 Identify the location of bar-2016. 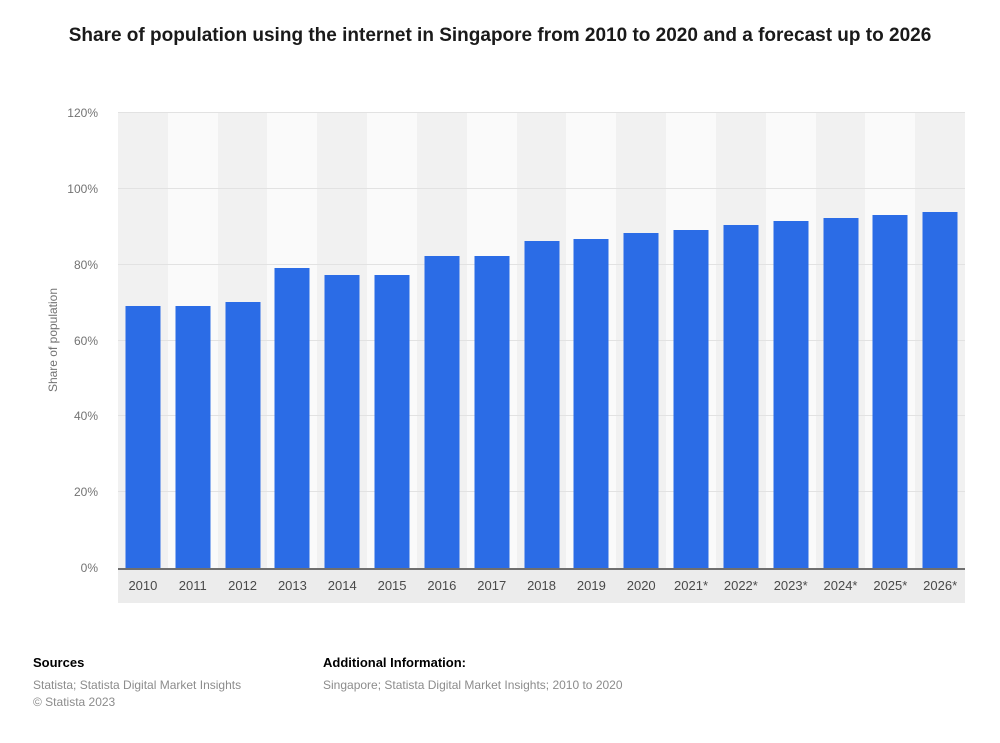
(442, 411).